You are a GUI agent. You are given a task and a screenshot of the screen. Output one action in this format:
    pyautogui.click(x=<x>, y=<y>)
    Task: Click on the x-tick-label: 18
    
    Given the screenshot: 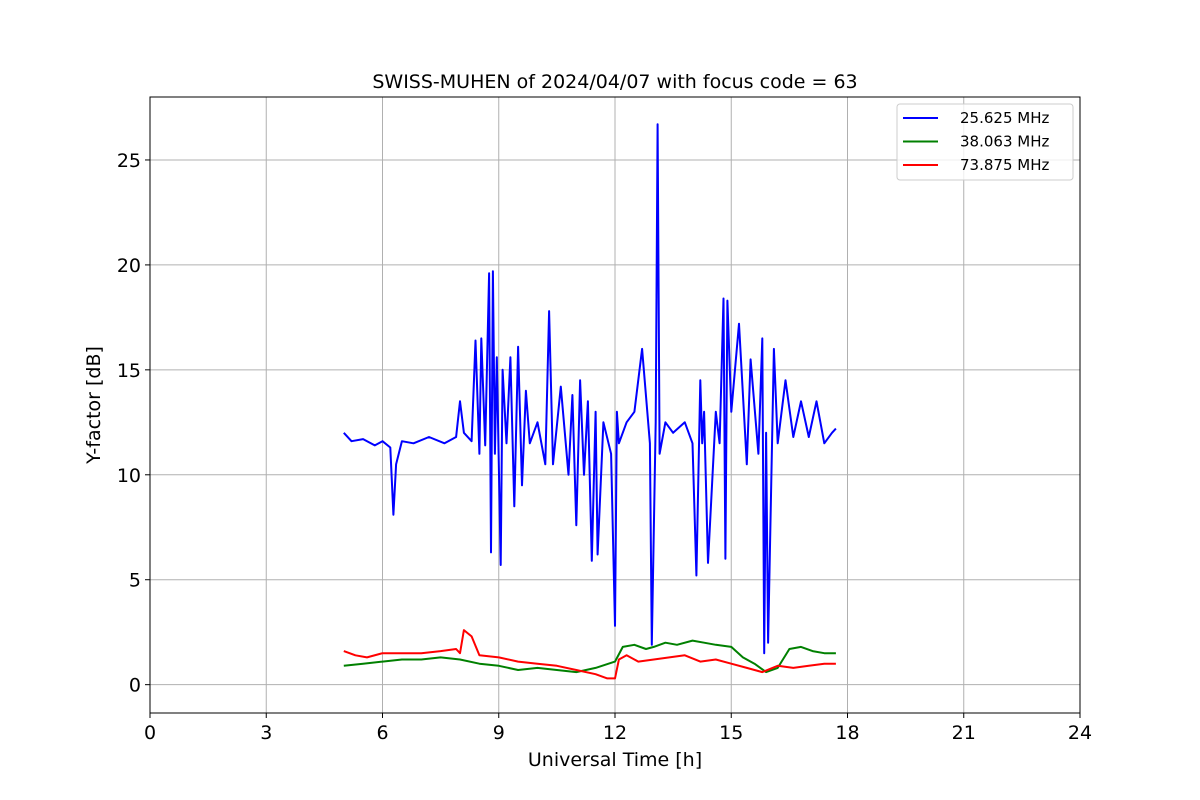 What is the action you would take?
    pyautogui.click(x=847, y=733)
    